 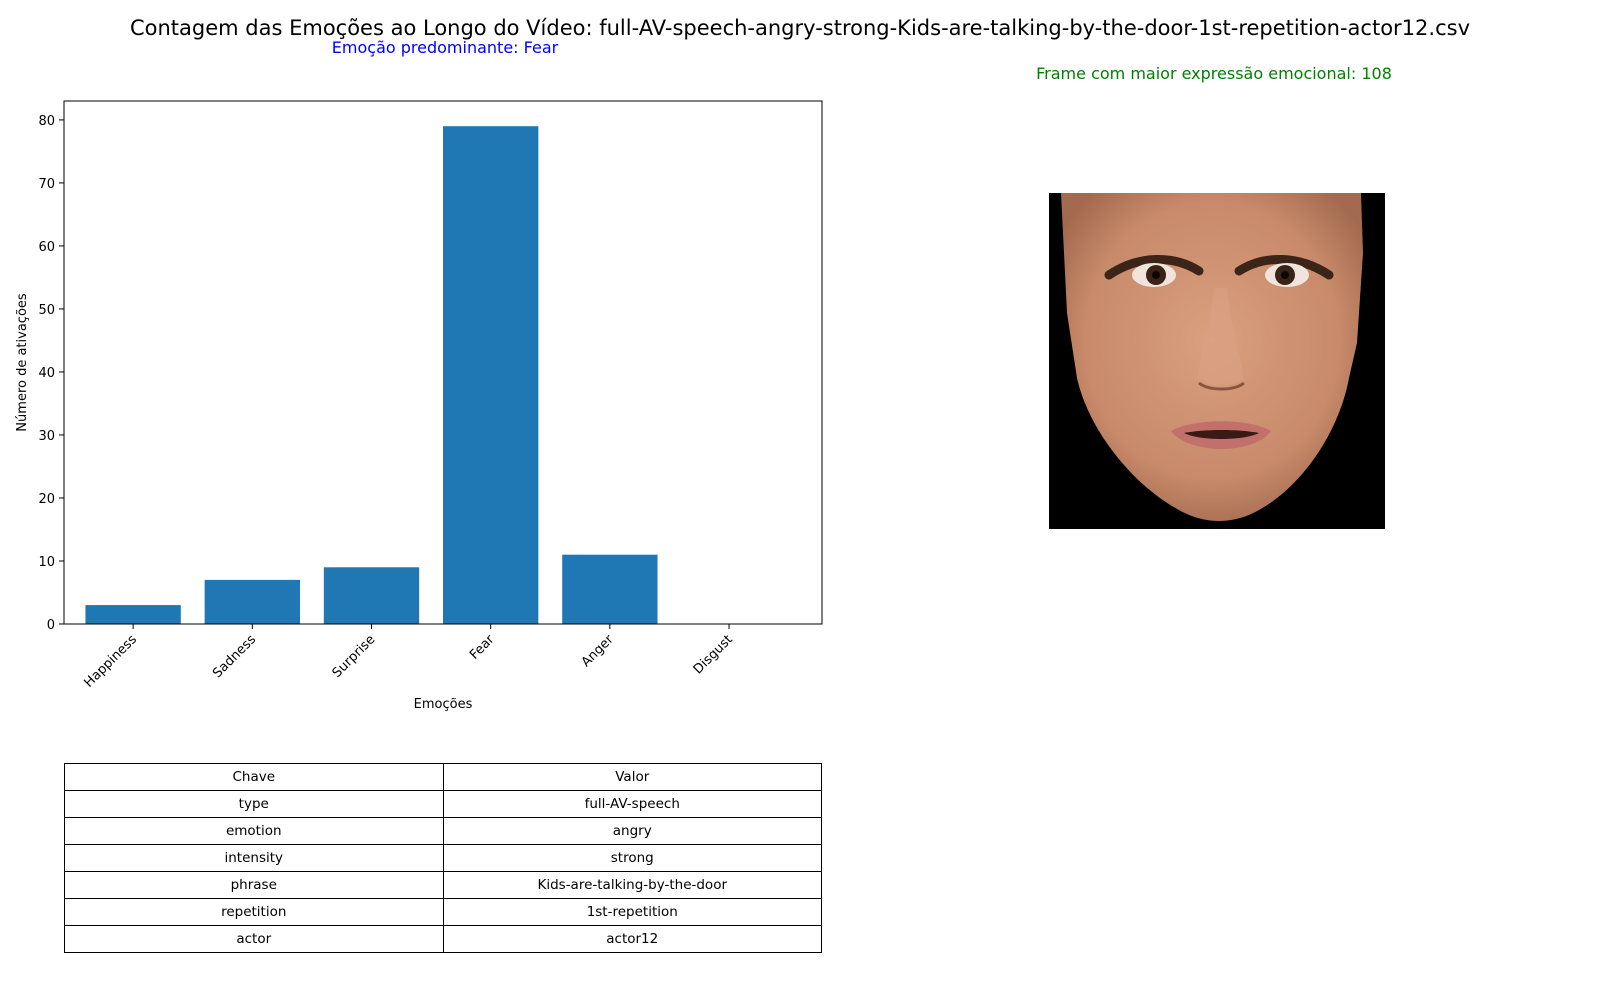 What do you see at coordinates (46, 310) in the screenshot?
I see `y-tick-label: 50` at bounding box center [46, 310].